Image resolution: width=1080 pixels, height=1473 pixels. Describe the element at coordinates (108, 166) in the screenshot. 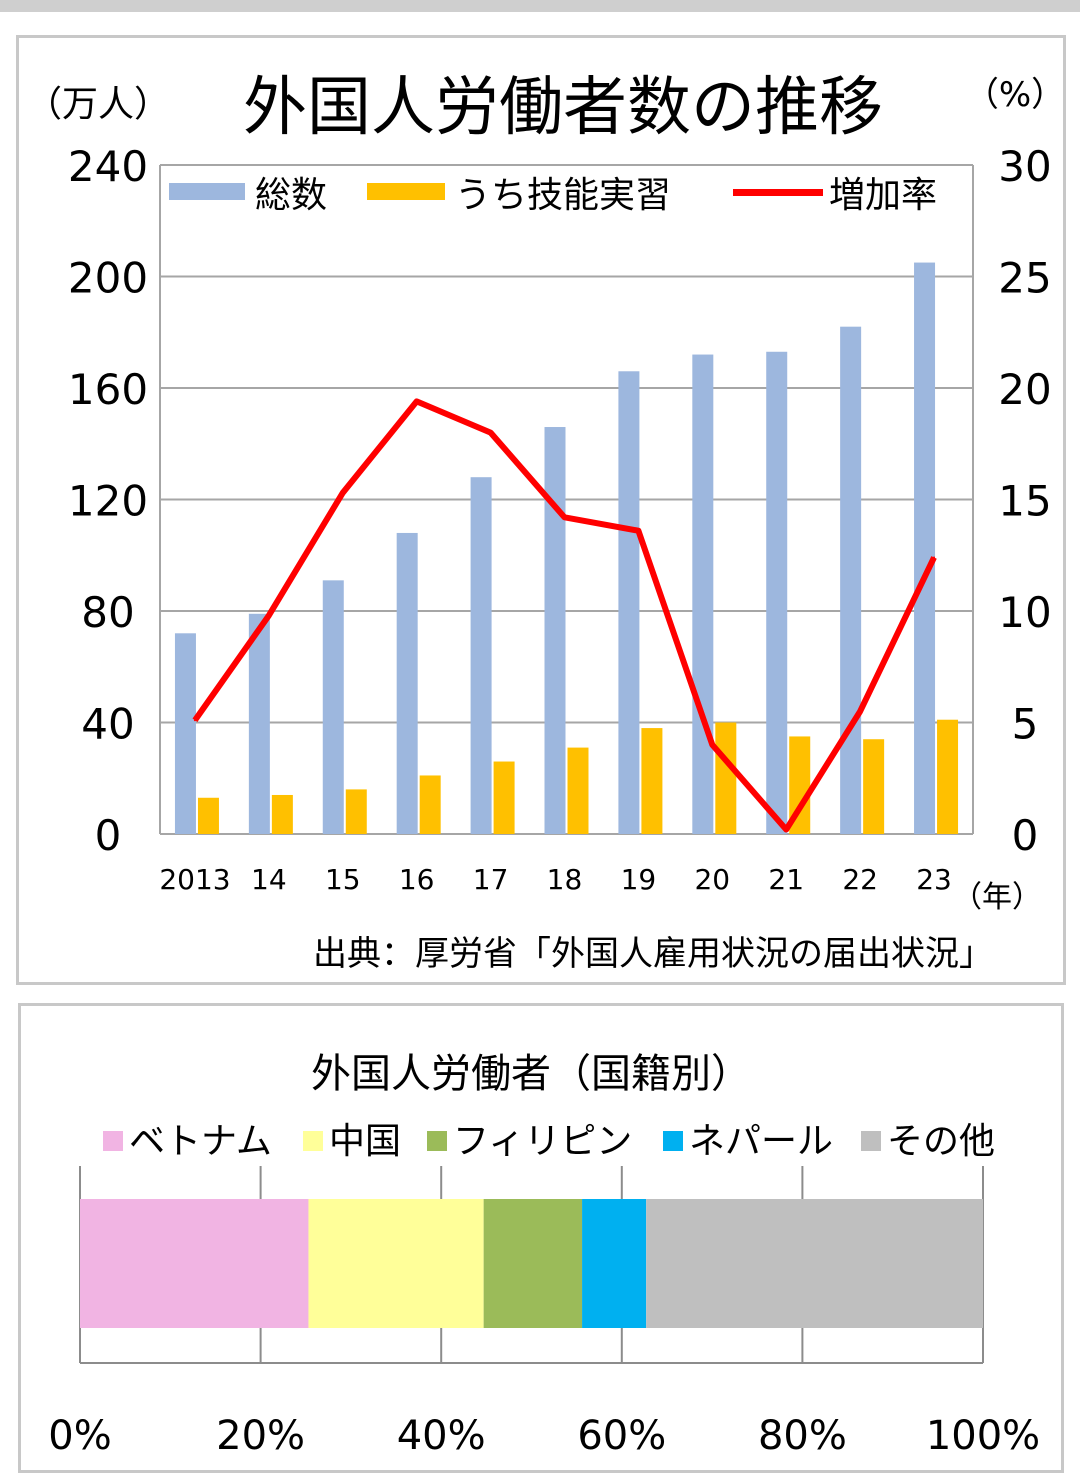

I see `left-tick-label: 240` at that location.